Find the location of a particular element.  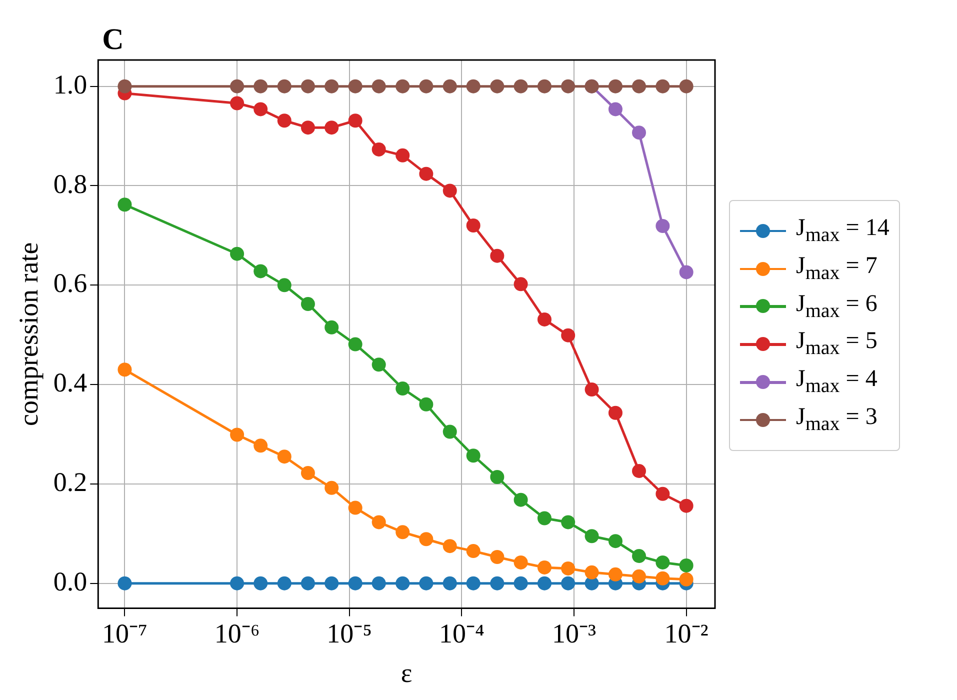

legend-label: J$_{max}$ = 7 is located at coordinates (837, 268).